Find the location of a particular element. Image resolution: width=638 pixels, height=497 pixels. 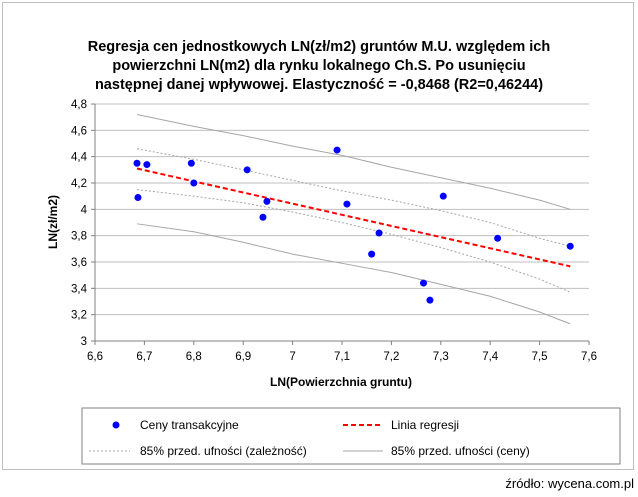

y-tick-label: 4 is located at coordinates (84, 210).